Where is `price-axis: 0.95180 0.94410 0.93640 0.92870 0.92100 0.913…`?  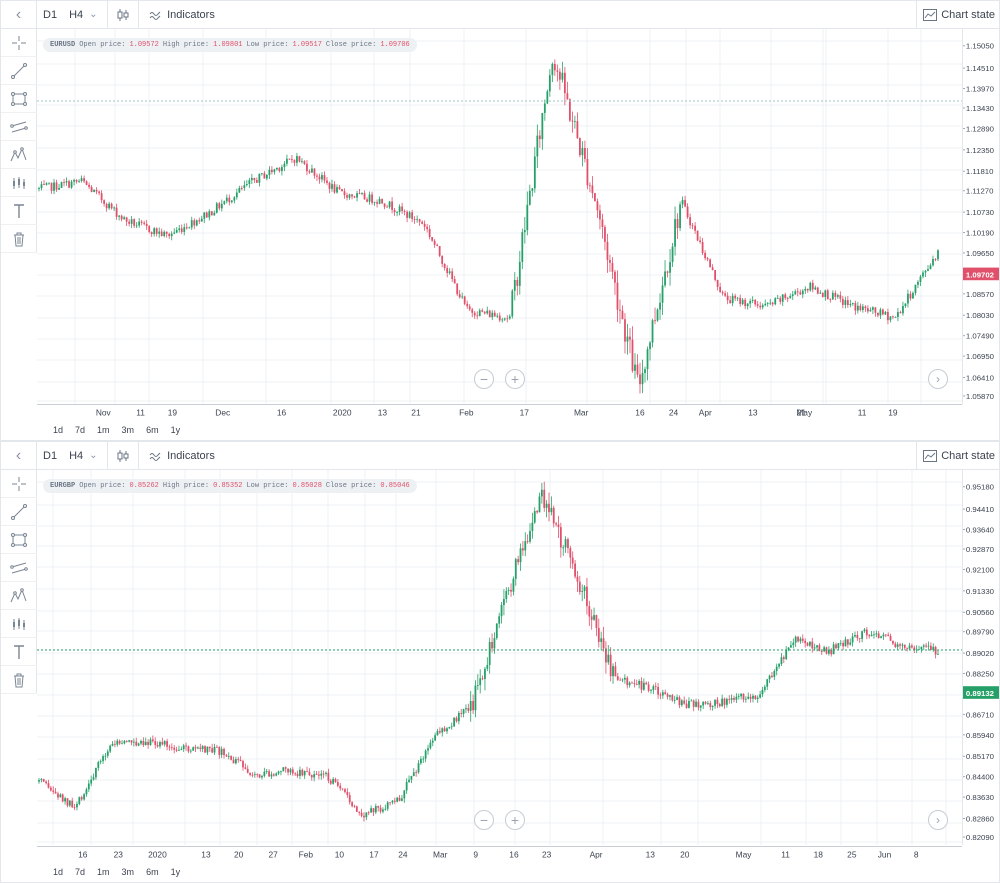
price-axis: 0.95180 0.94410 0.93640 0.92870 0.92100 0.913… is located at coordinates (980, 657).